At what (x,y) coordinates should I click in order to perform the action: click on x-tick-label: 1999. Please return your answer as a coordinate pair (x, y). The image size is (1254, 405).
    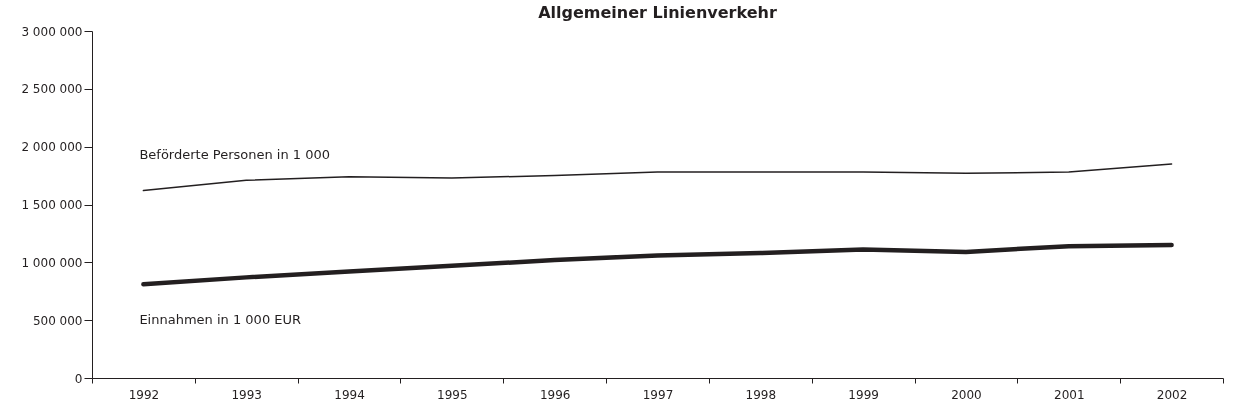
    Looking at the image, I should click on (863, 394).